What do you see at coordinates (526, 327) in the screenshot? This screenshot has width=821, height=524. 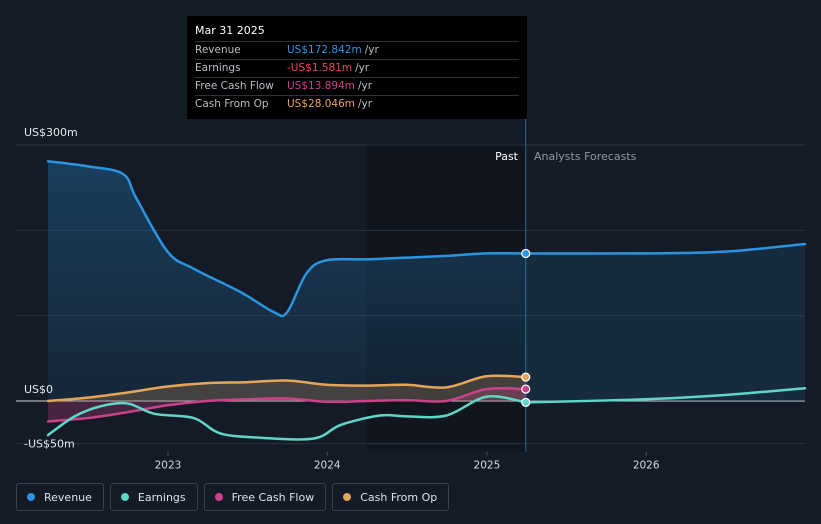 I see `markers` at bounding box center [526, 327].